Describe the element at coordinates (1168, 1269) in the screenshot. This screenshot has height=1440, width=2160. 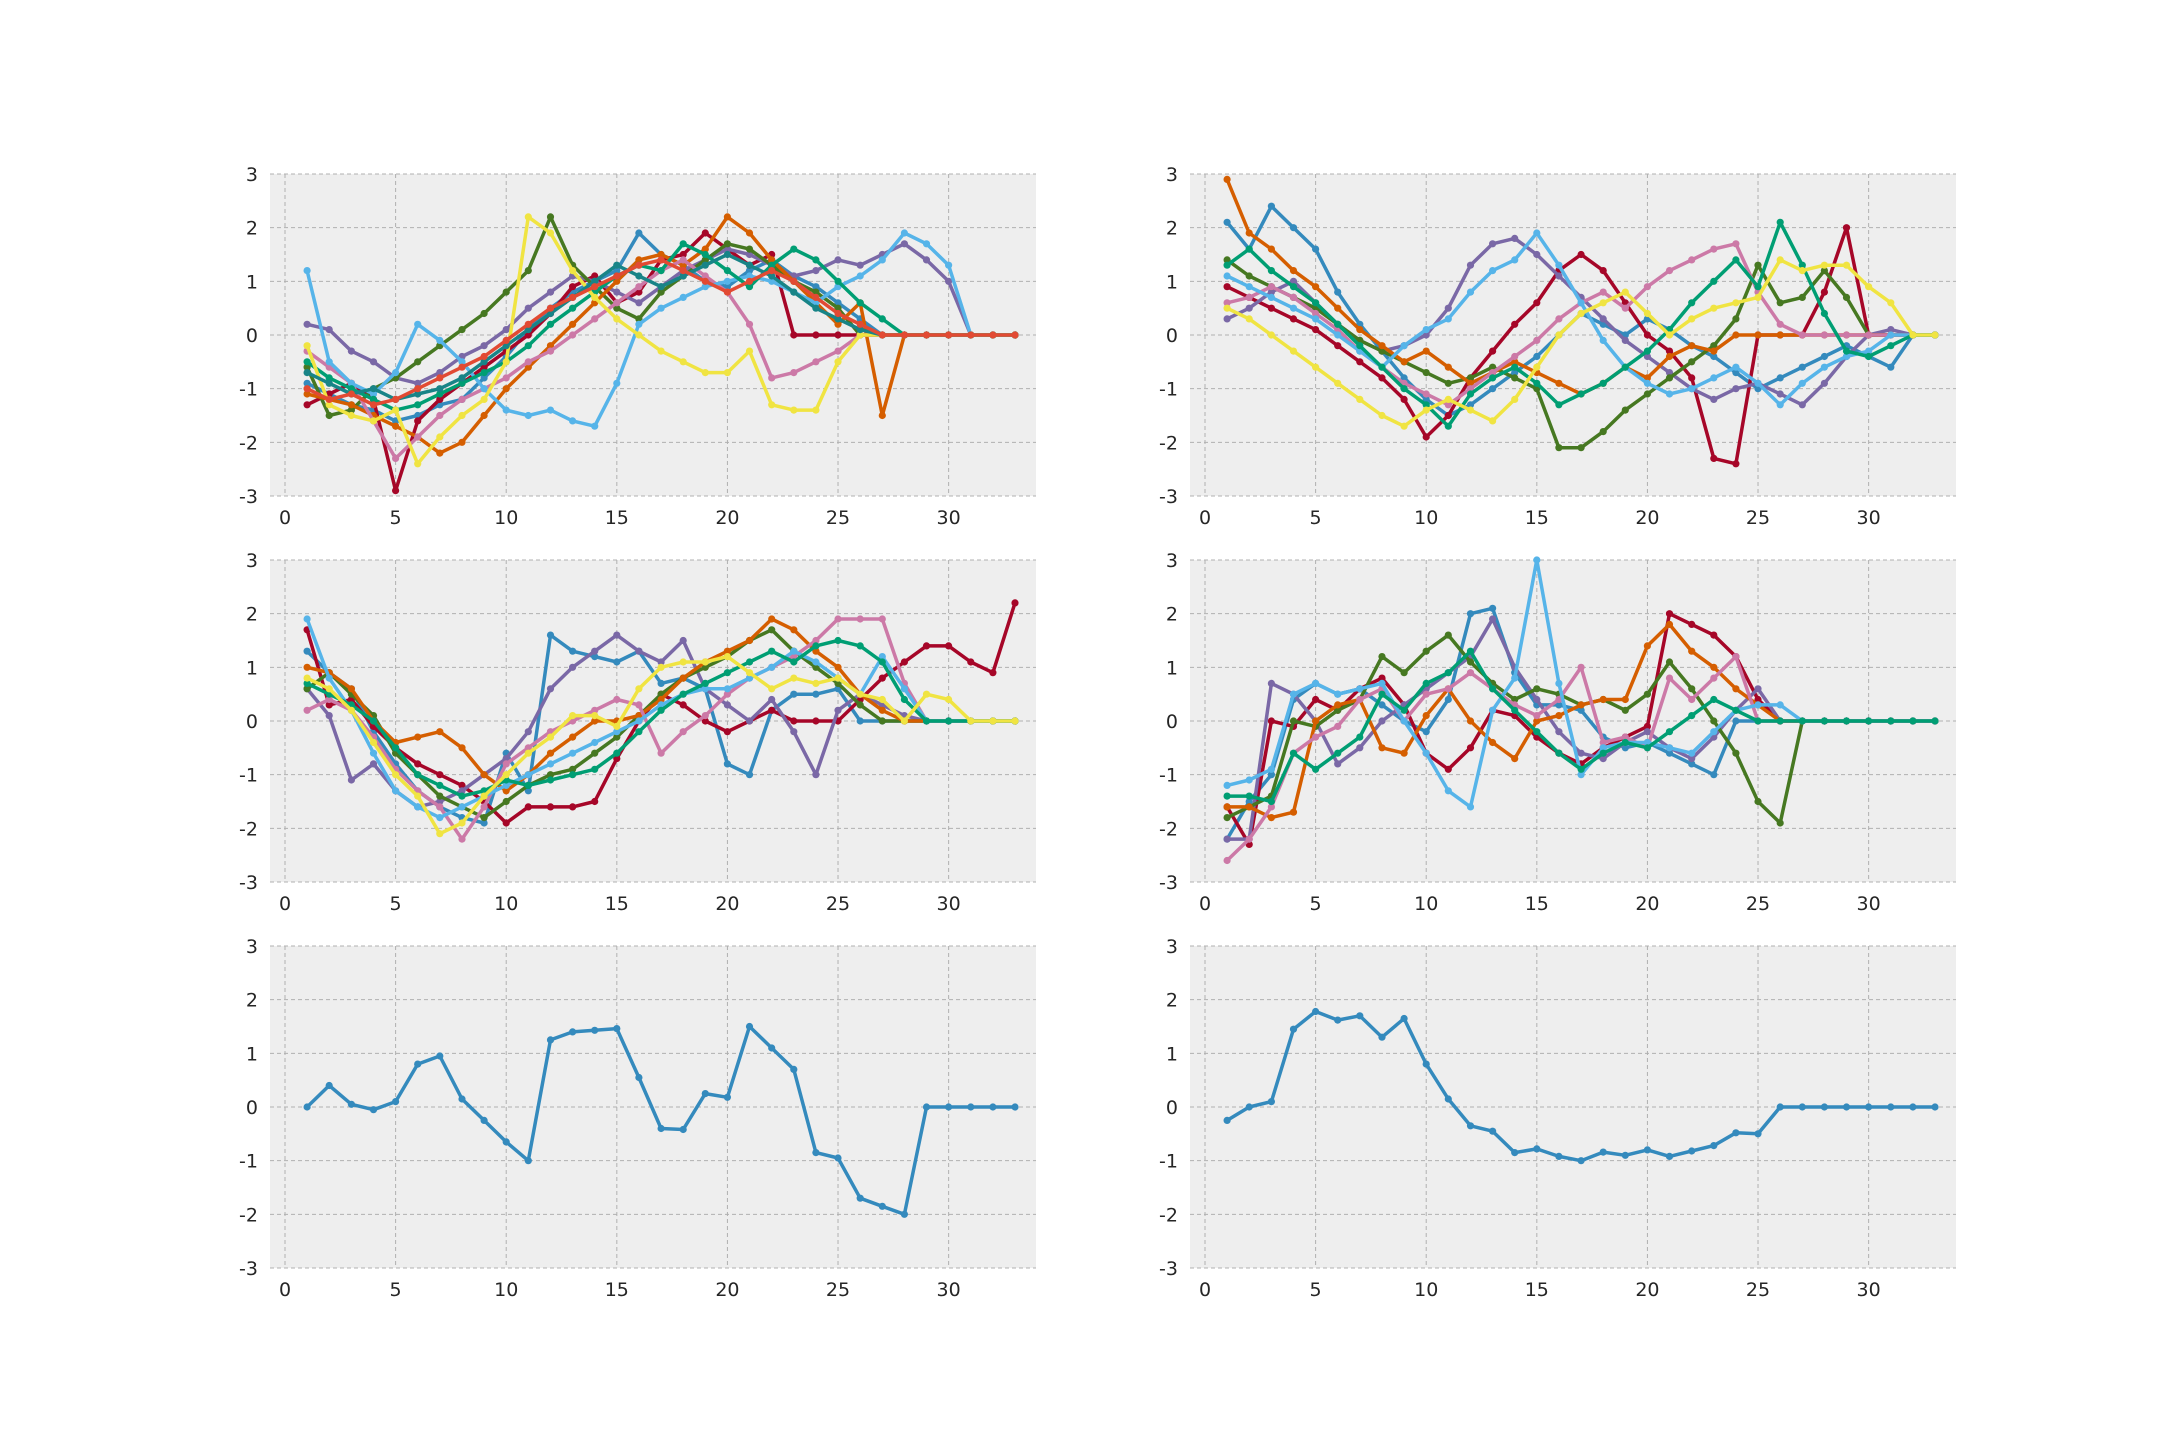
I see `y-tick-label: -3` at that location.